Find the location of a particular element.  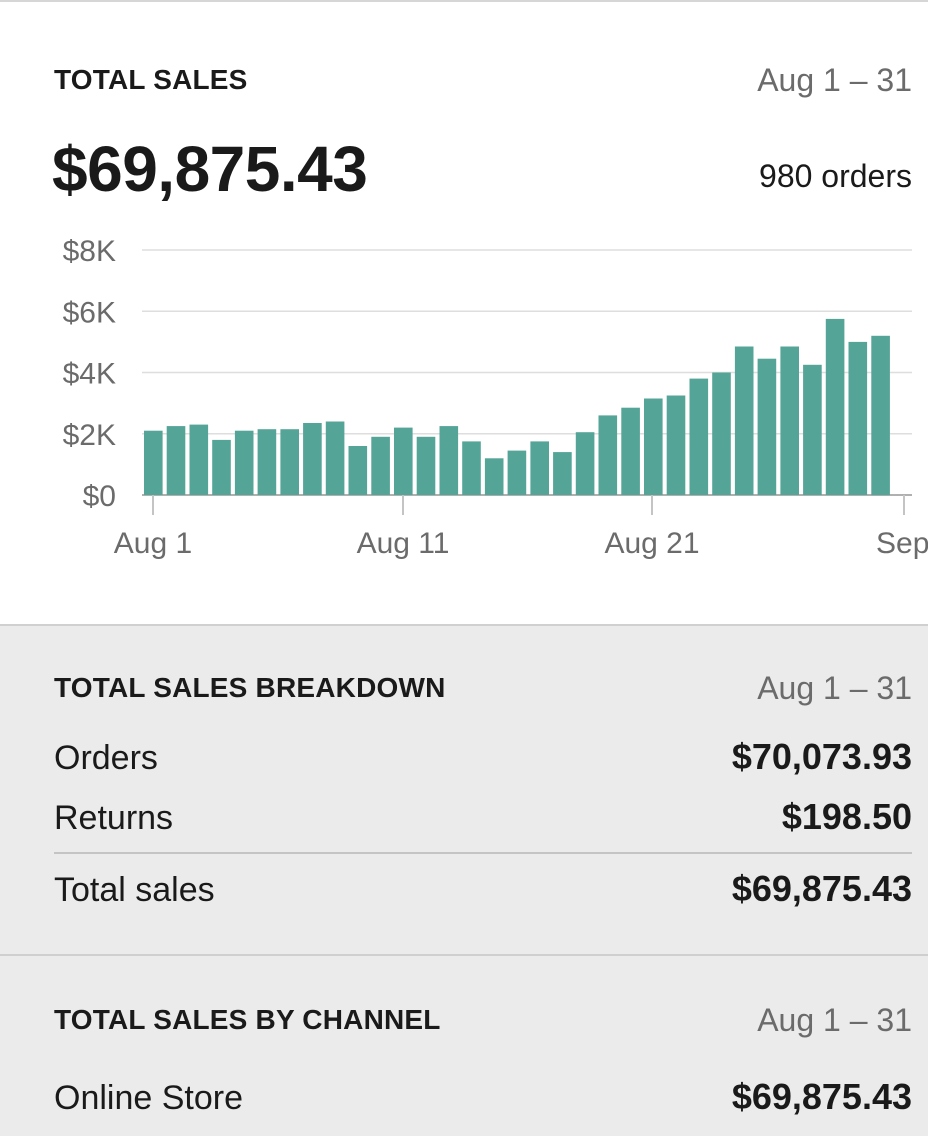

online-store-label: Online Store is located at coordinates (148, 1098).